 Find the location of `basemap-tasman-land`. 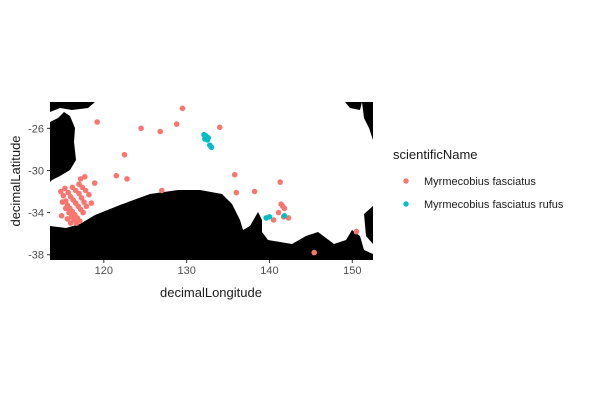

basemap-tasman-land is located at coordinates (353, 106).